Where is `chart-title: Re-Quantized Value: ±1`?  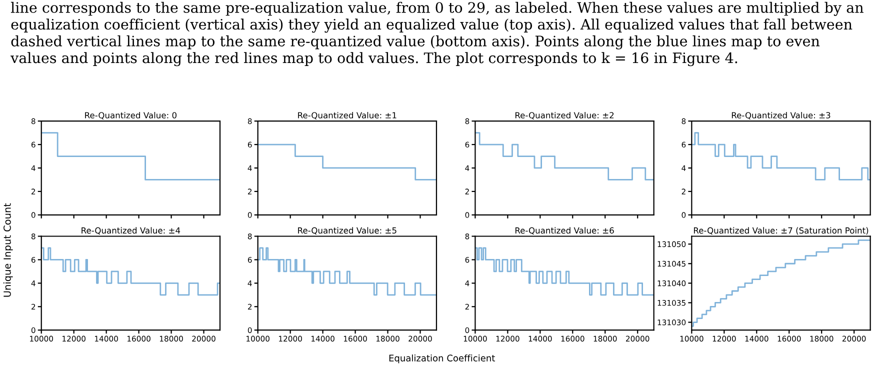
chart-title: Re-Quantized Value: ±1 is located at coordinates (347, 116).